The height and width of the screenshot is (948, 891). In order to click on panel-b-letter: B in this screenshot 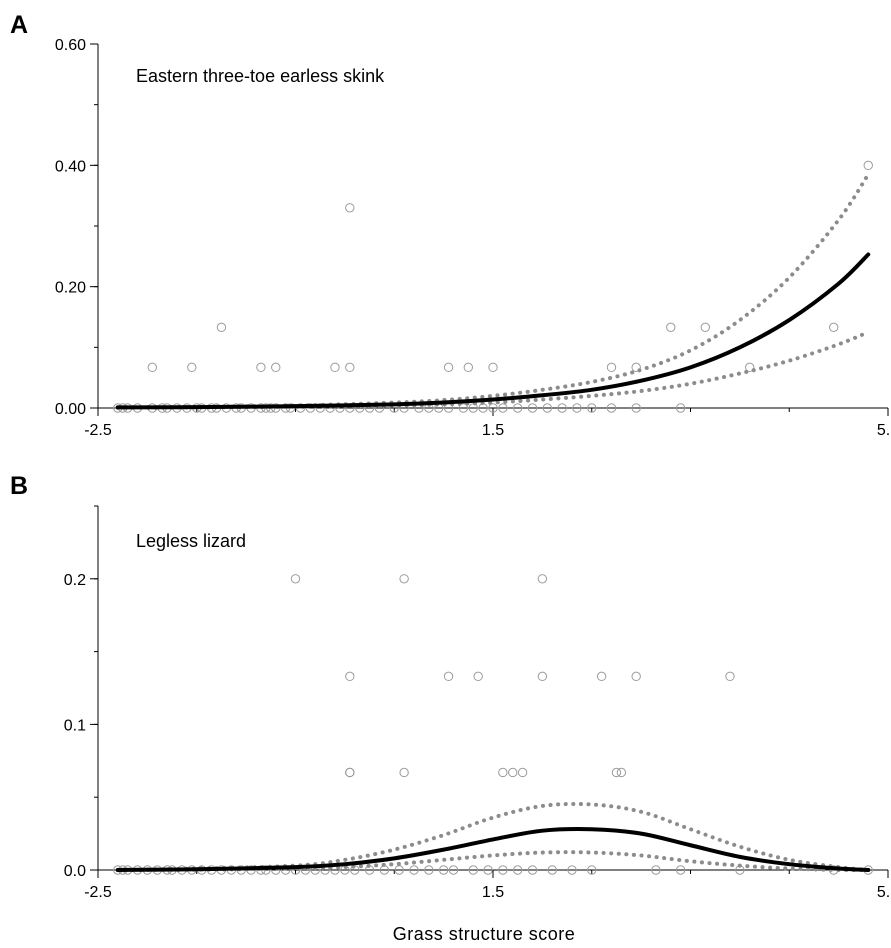, I will do `click(19, 486)`.